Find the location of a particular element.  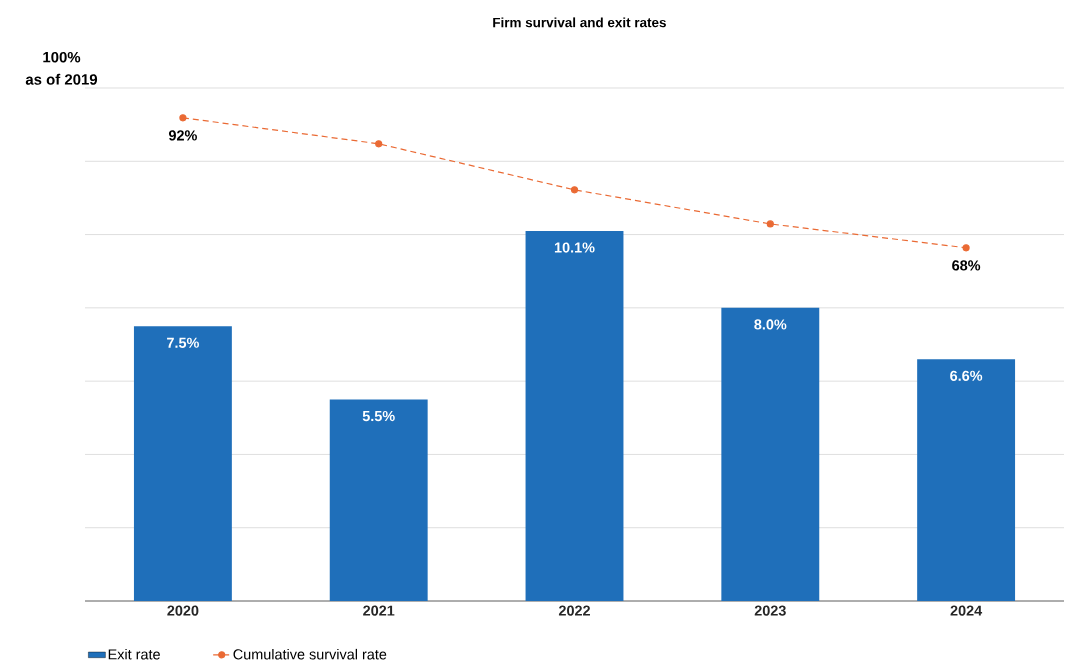

text: 100% is located at coordinates (62, 57).